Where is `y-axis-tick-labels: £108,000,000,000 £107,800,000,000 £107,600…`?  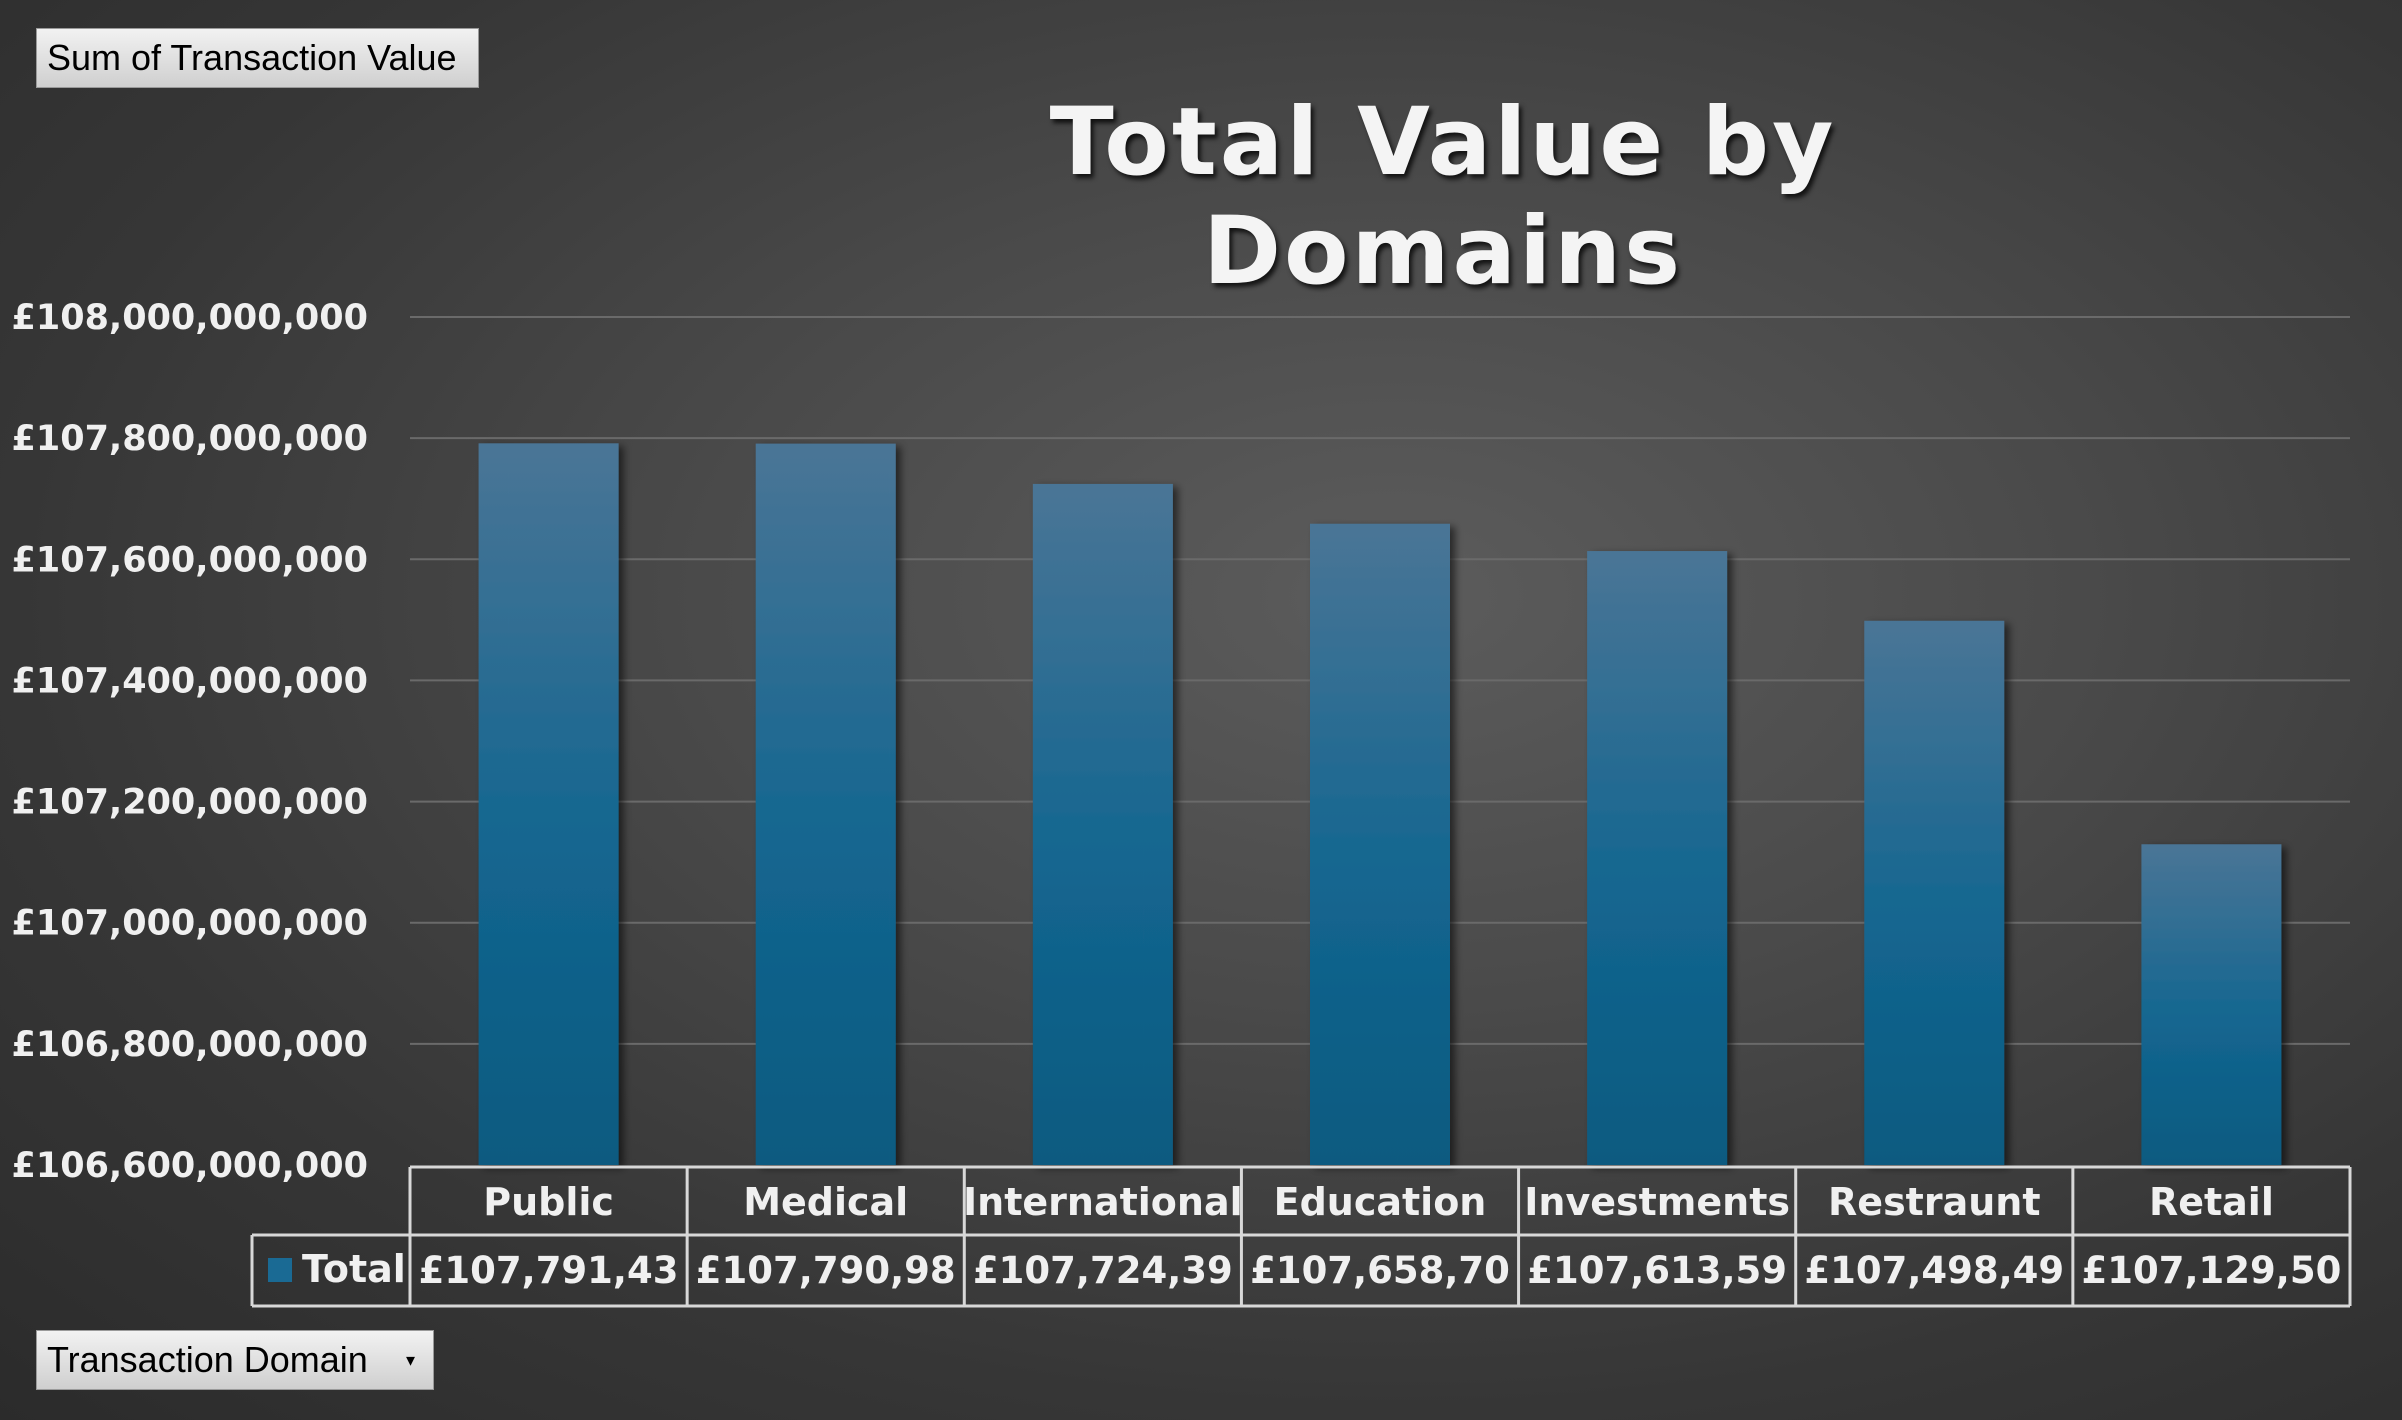
y-axis-tick-labels: £108,000,000,000 £107,800,000,000 £107,600… is located at coordinates (190, 742).